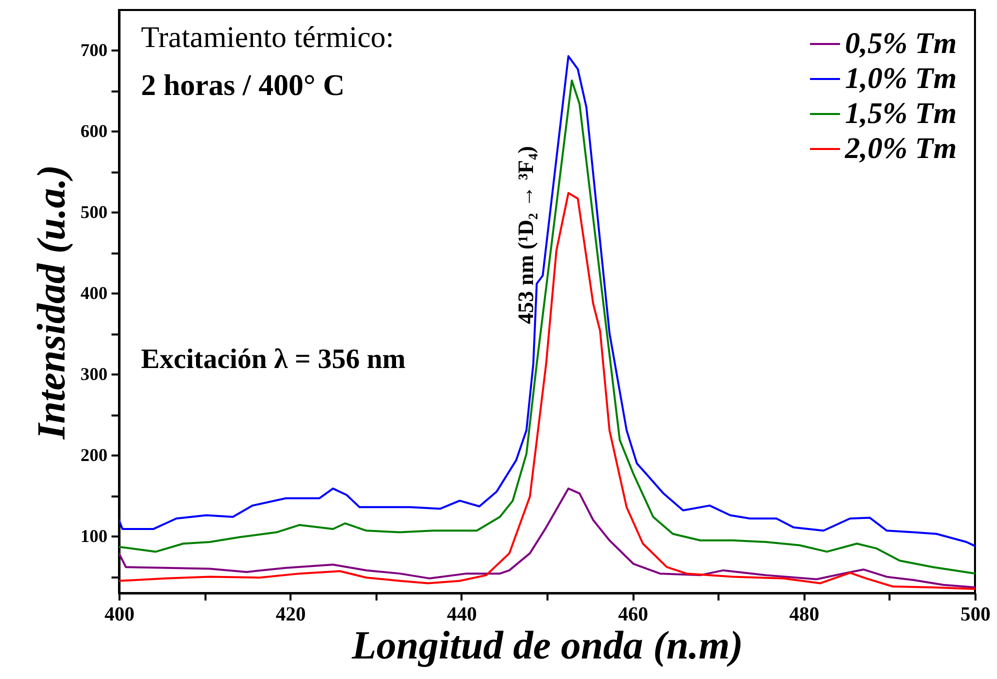  I want to click on annotation: 2 horas / 400° C, so click(243, 85).